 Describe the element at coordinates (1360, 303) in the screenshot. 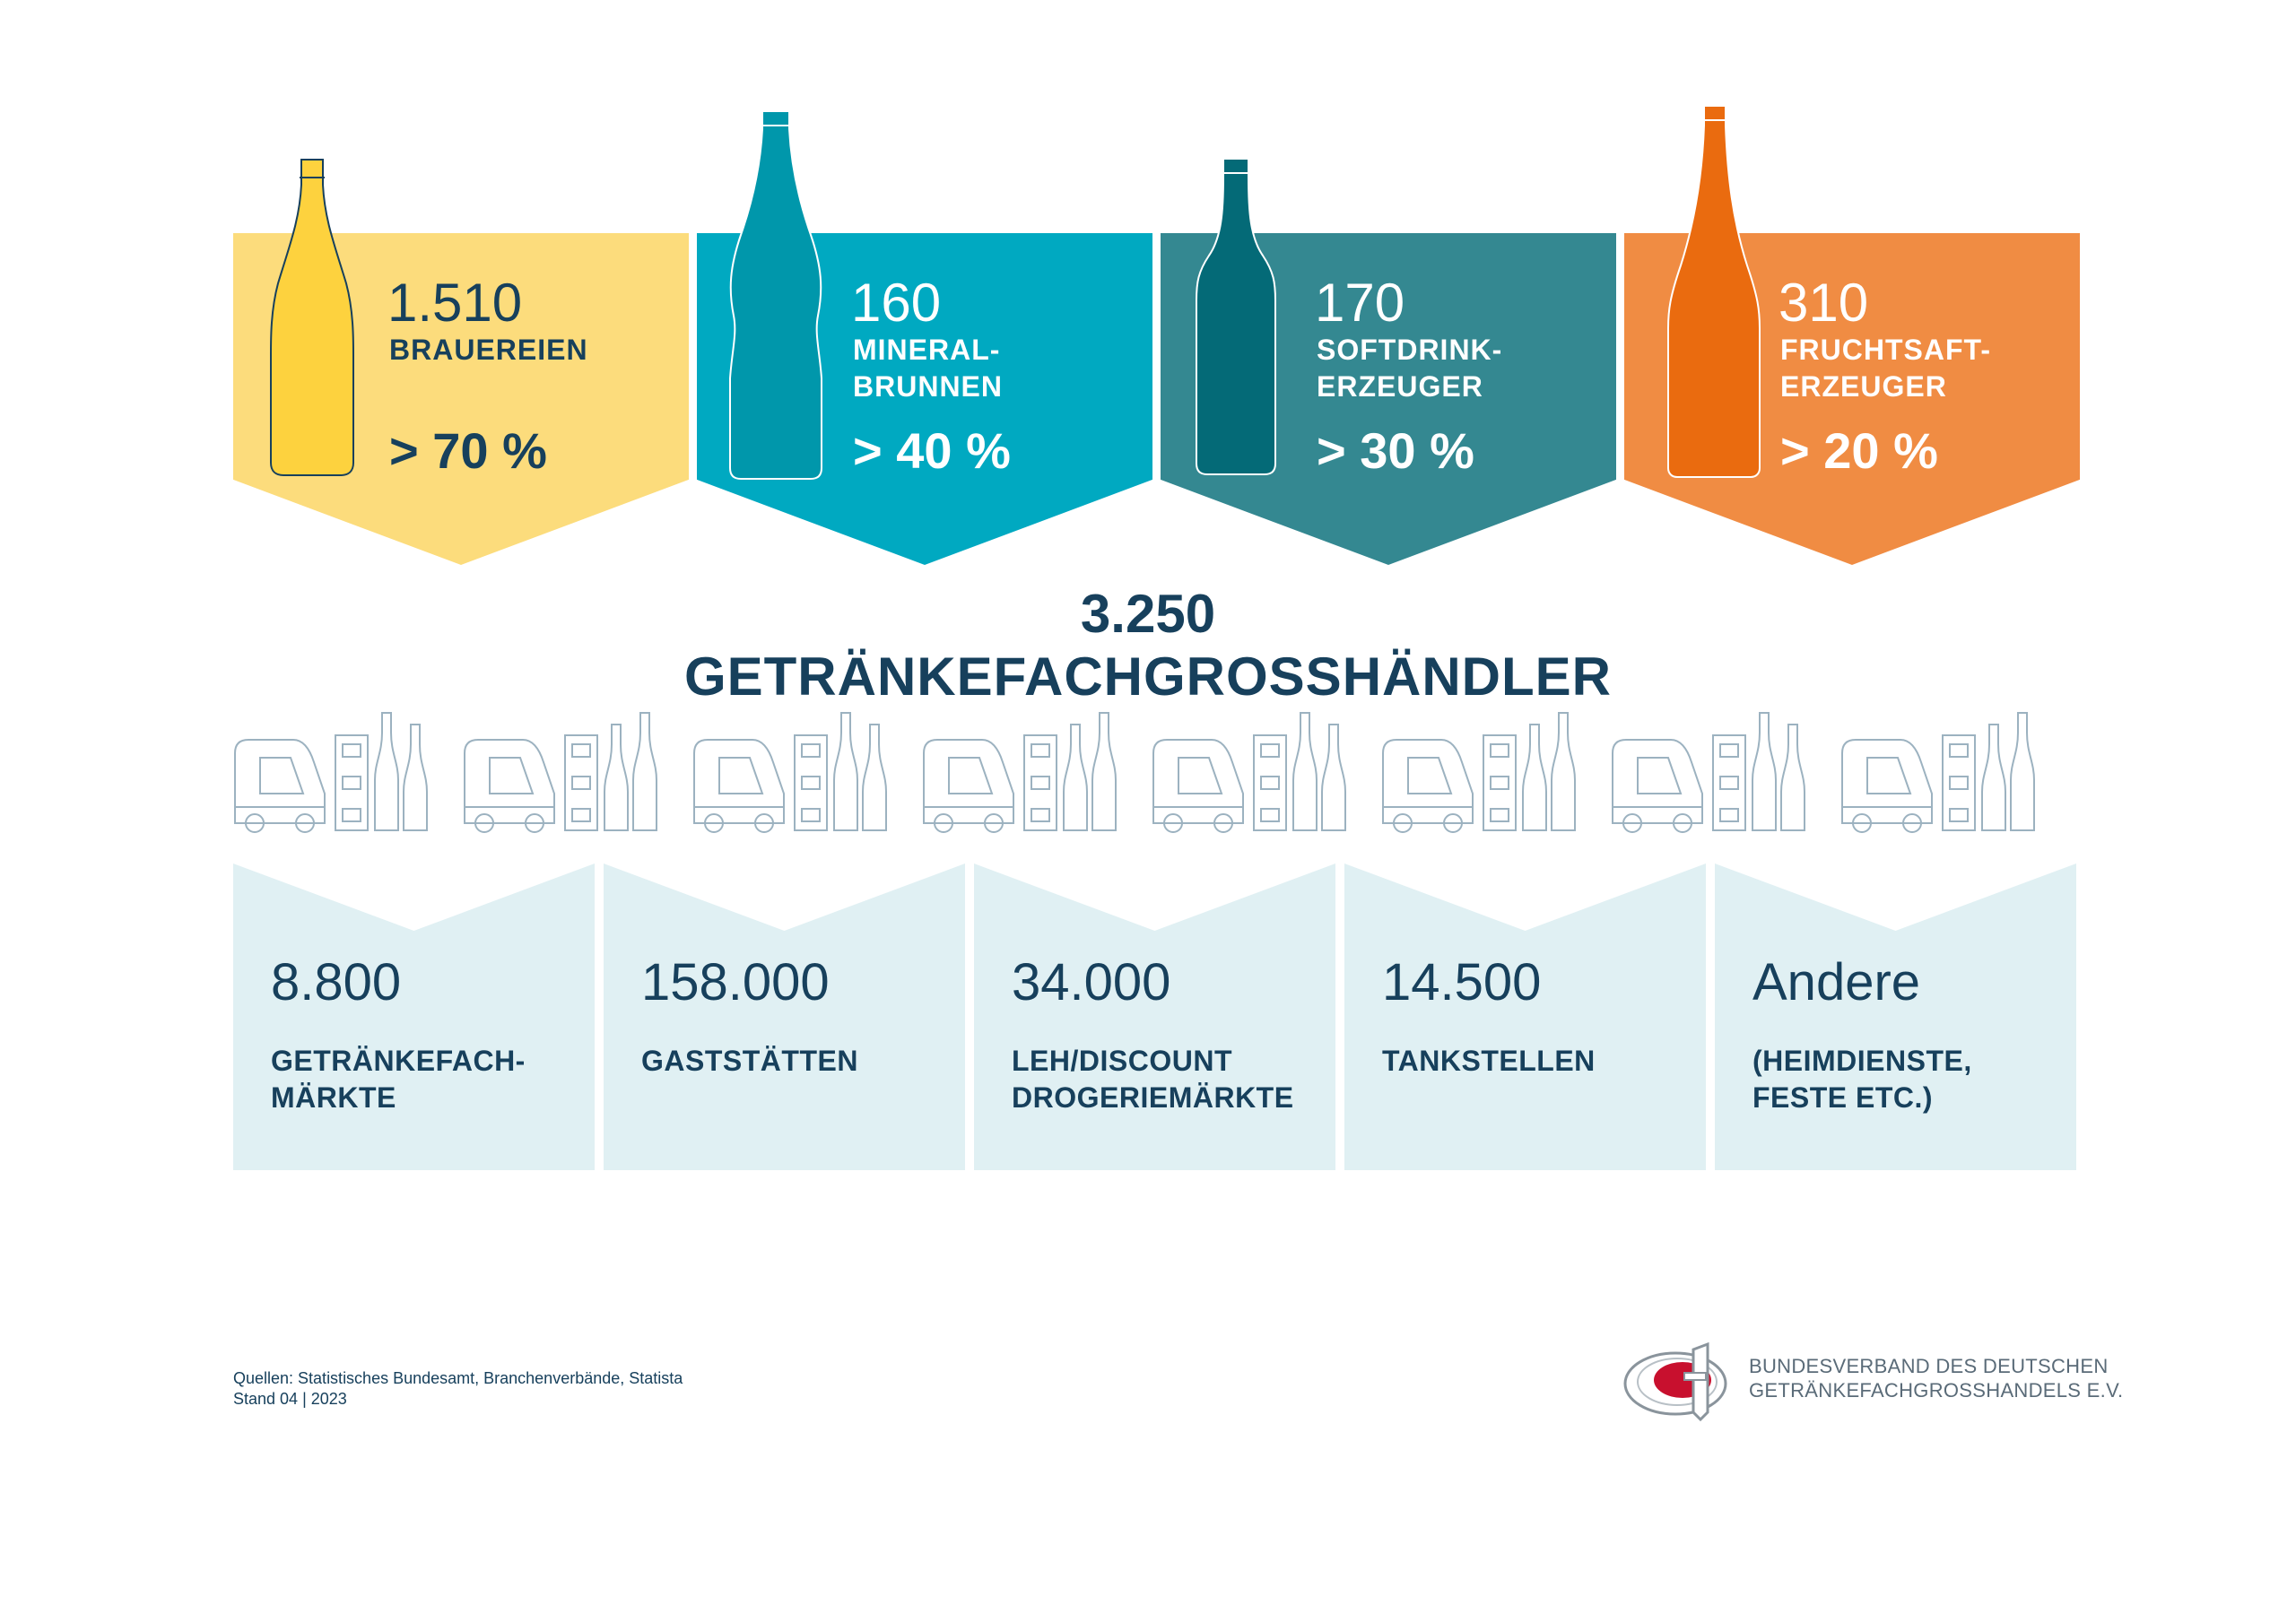

I see `producer-count: 170` at that location.